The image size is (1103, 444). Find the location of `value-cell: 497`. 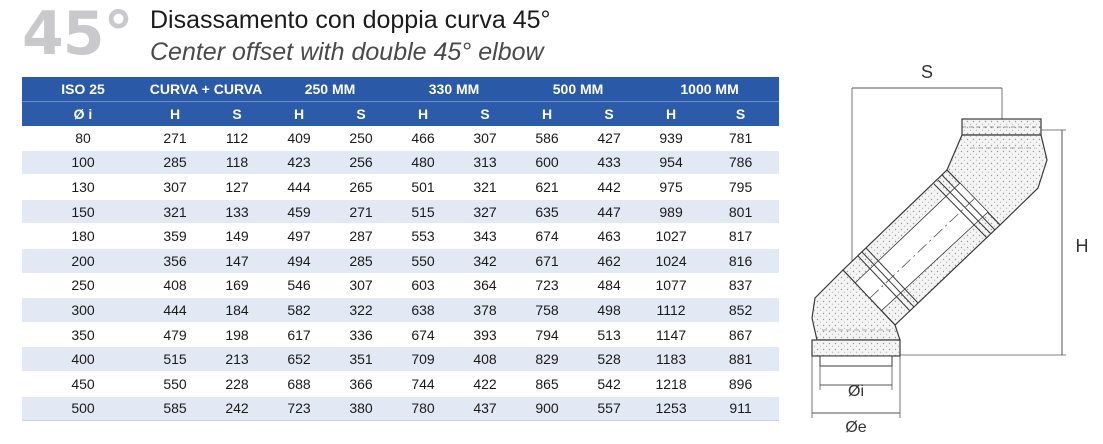

value-cell: 497 is located at coordinates (299, 236).